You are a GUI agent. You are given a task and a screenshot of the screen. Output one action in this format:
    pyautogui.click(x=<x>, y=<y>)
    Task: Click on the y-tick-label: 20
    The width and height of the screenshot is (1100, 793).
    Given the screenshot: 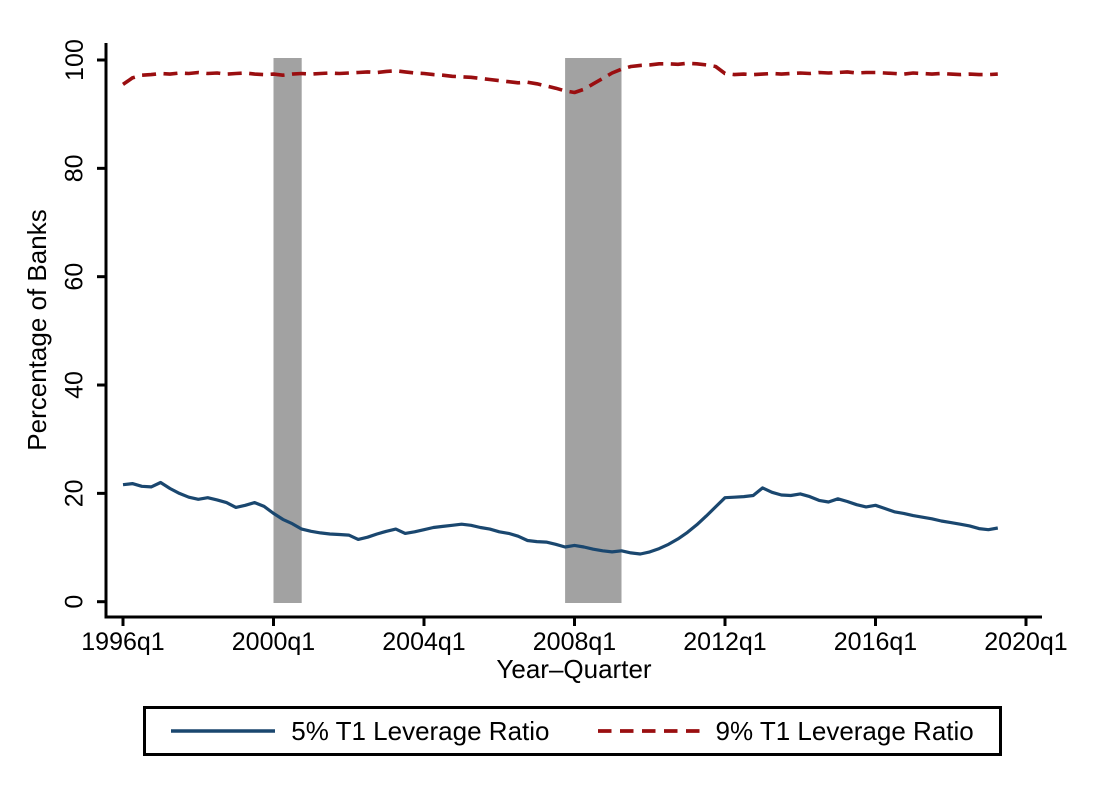 What is the action you would take?
    pyautogui.click(x=75, y=493)
    